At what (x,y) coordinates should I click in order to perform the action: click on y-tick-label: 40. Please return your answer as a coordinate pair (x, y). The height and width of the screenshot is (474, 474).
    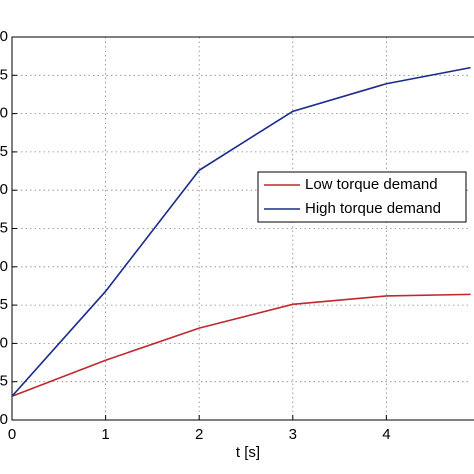
    Looking at the image, I should click on (4, 113).